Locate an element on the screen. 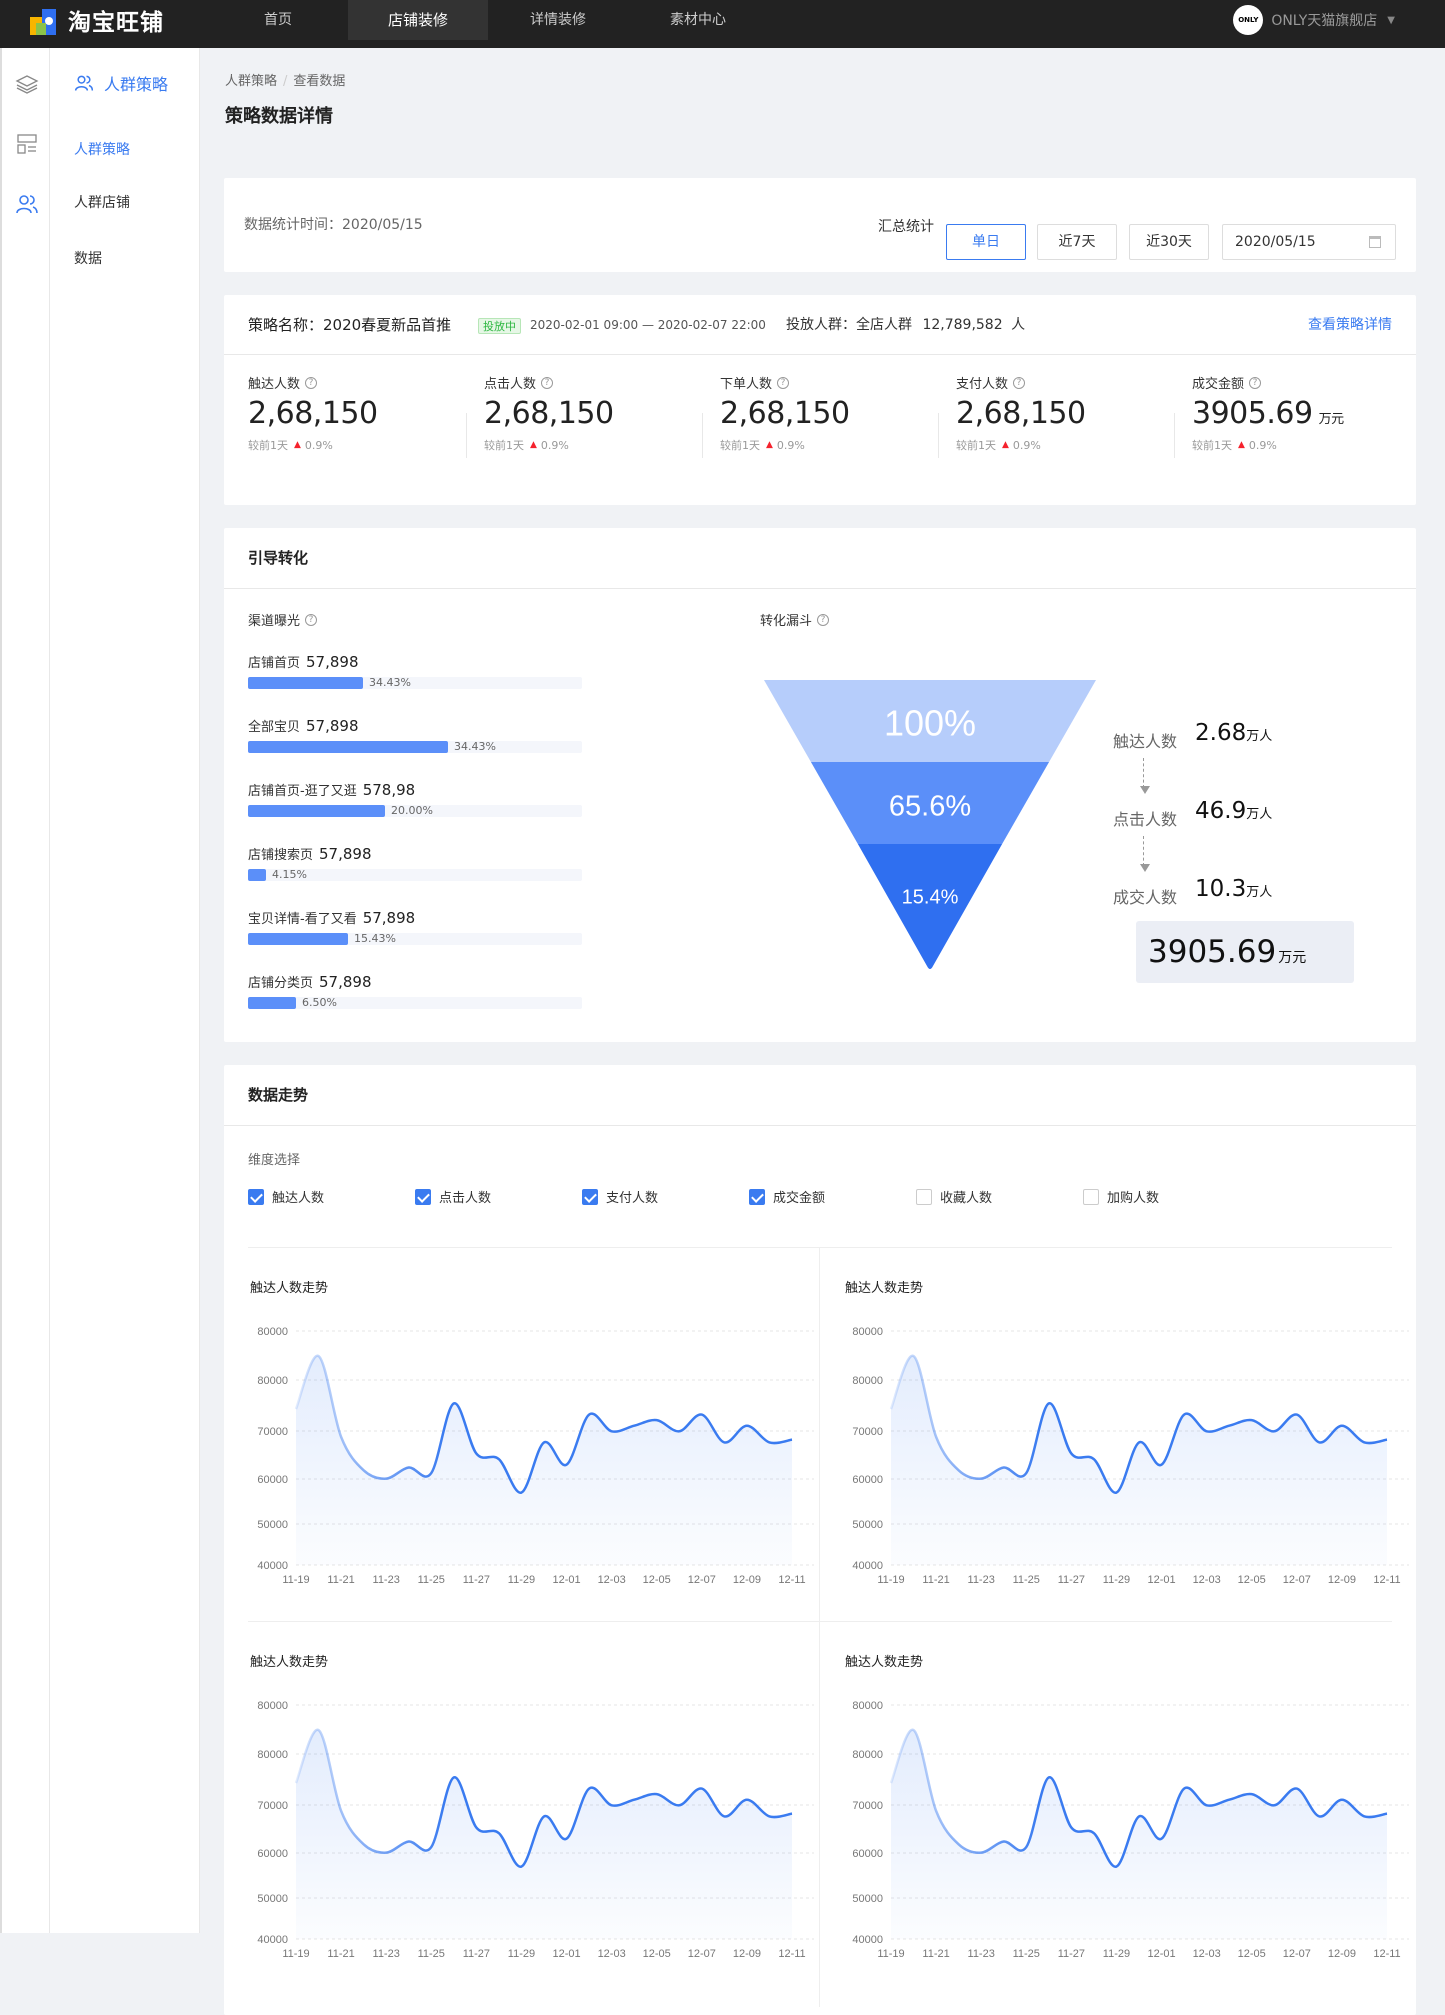 The width and height of the screenshot is (1445, 2015). sidebar-item-crowd-strategy: 人群策略 is located at coordinates (102, 150).